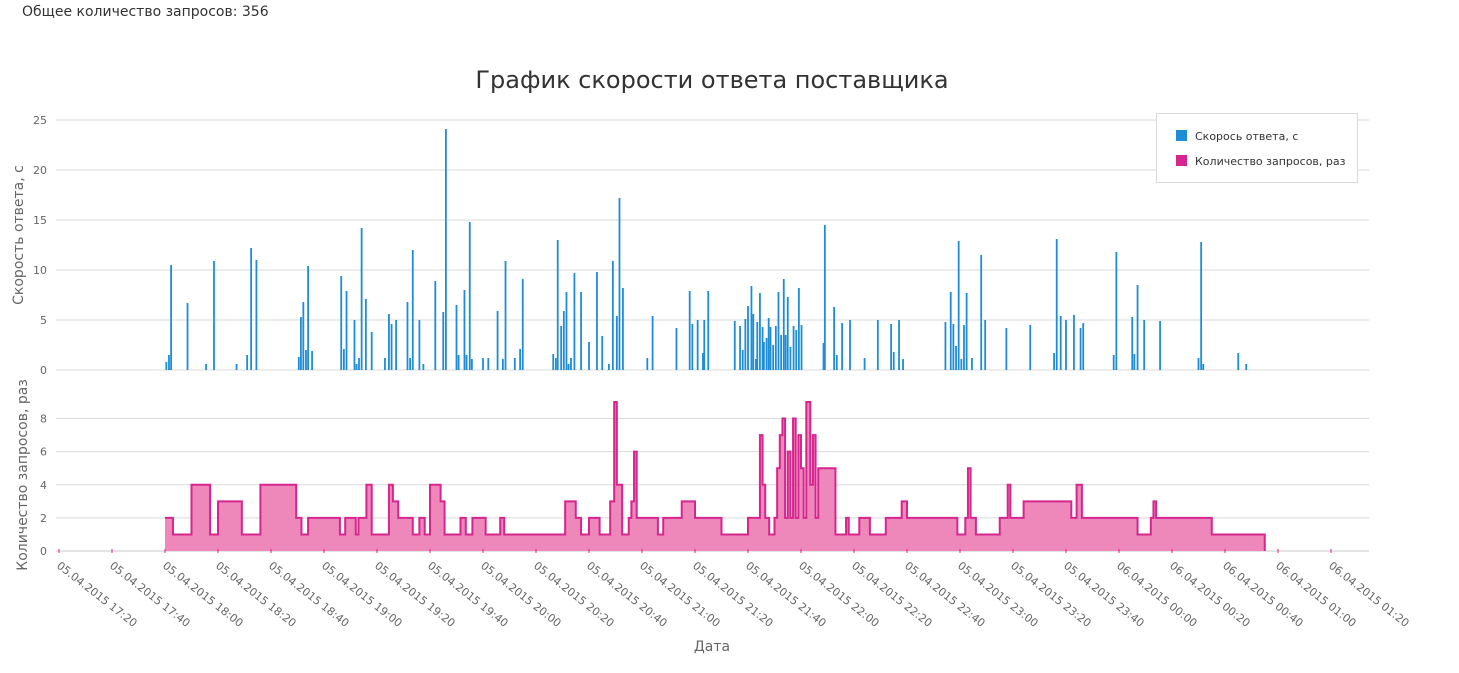 The width and height of the screenshot is (1459, 673). I want to click on legend-swatch-request-count, so click(1181, 160).